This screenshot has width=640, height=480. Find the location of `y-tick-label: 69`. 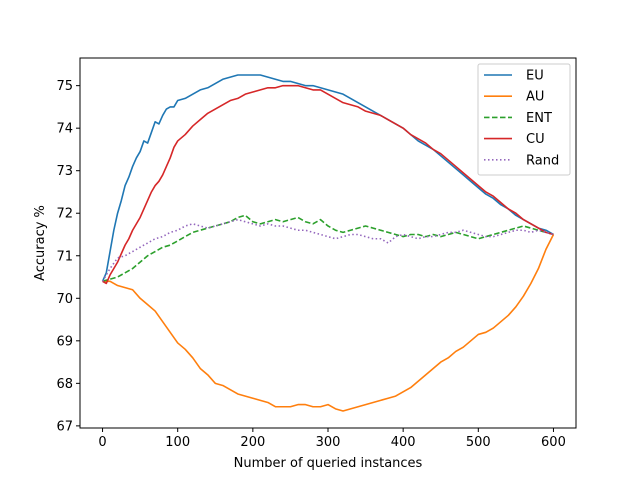

y-tick-label: 69 is located at coordinates (64, 341).